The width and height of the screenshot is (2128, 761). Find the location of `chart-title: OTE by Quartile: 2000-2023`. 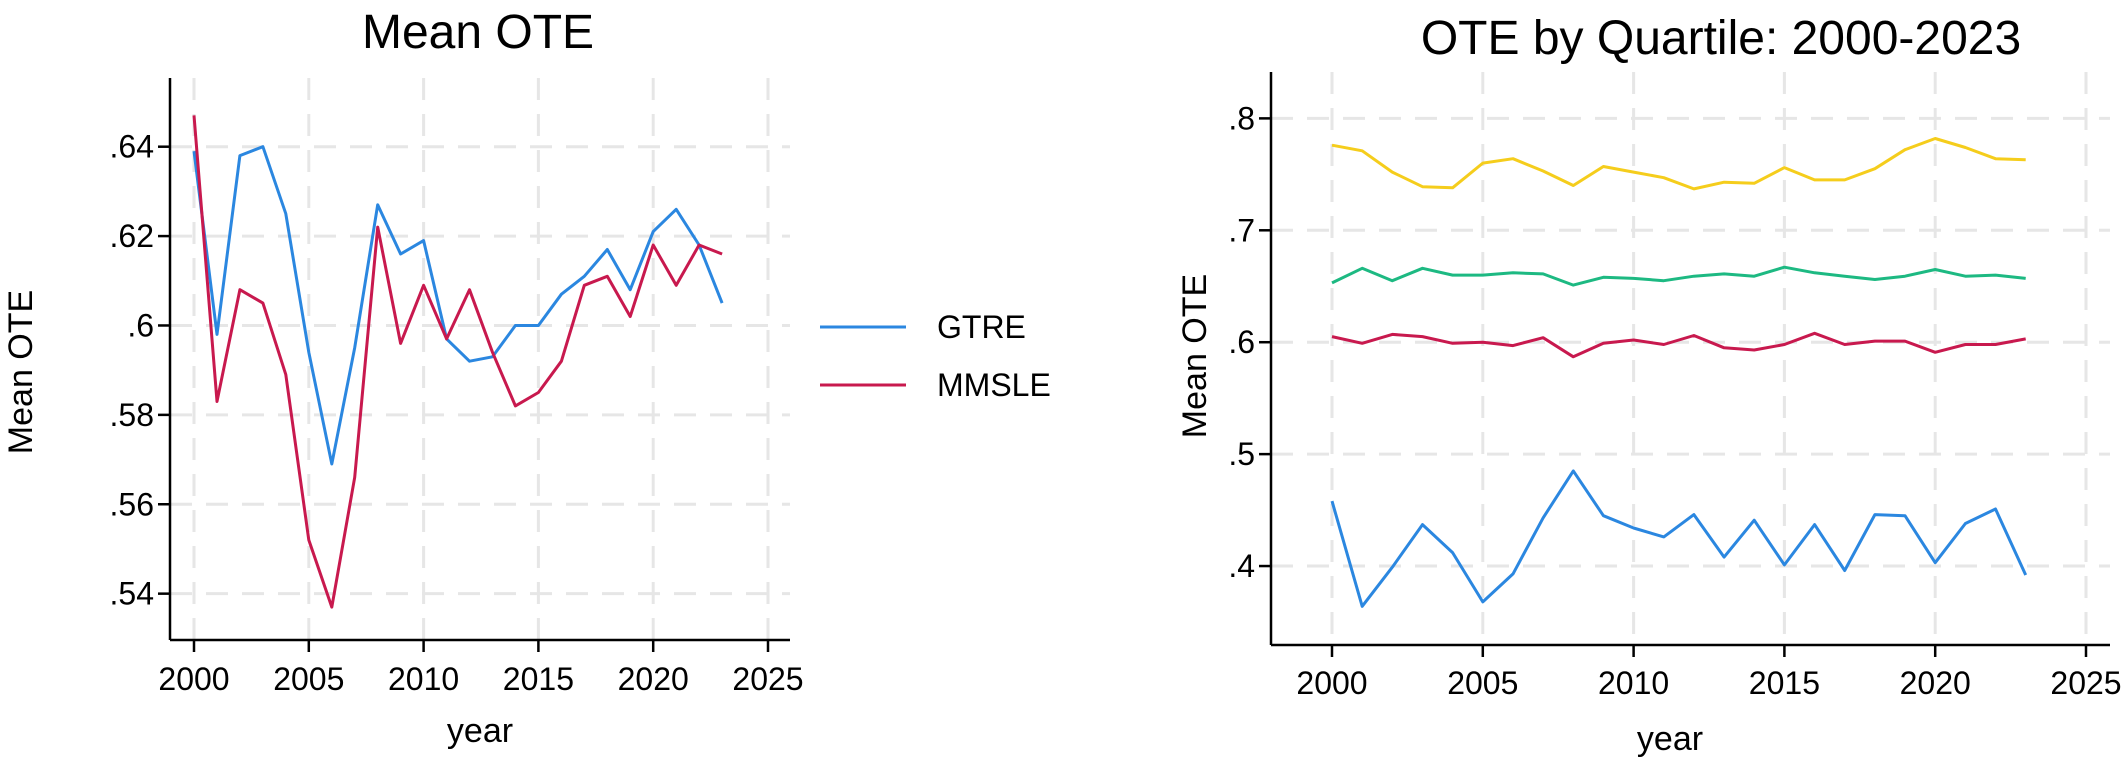

chart-title: OTE by Quartile: 2000-2023 is located at coordinates (1721, 38).